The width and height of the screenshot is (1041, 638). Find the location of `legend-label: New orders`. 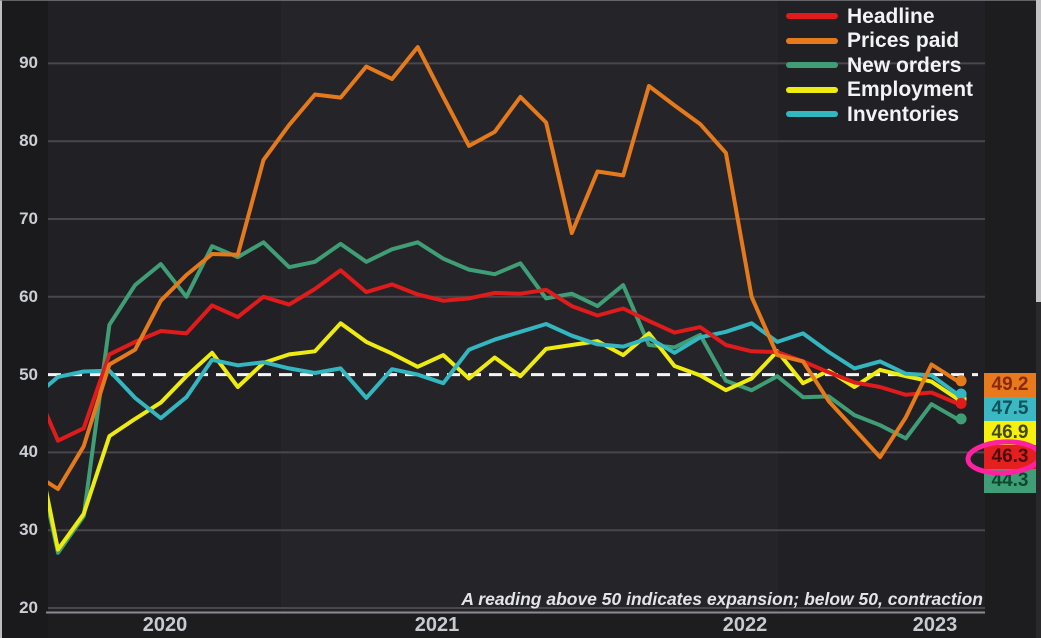

legend-label: New orders is located at coordinates (904, 65).